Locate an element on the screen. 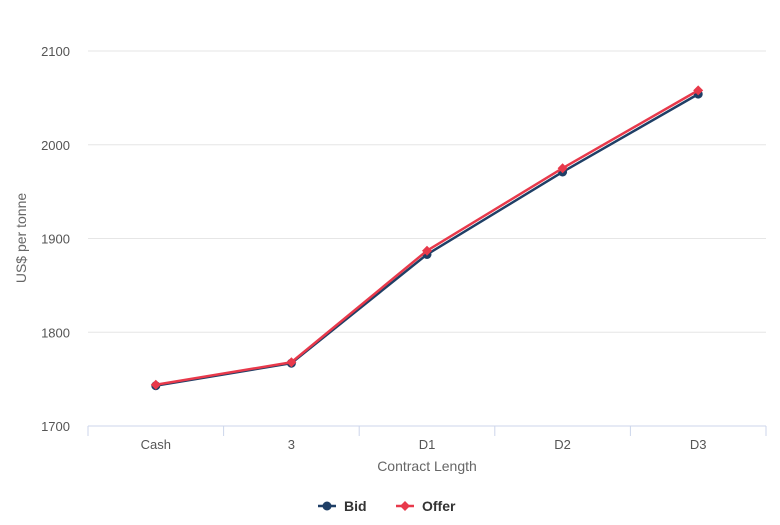 The image size is (780, 525). x-tick-label: D2 is located at coordinates (562, 444).